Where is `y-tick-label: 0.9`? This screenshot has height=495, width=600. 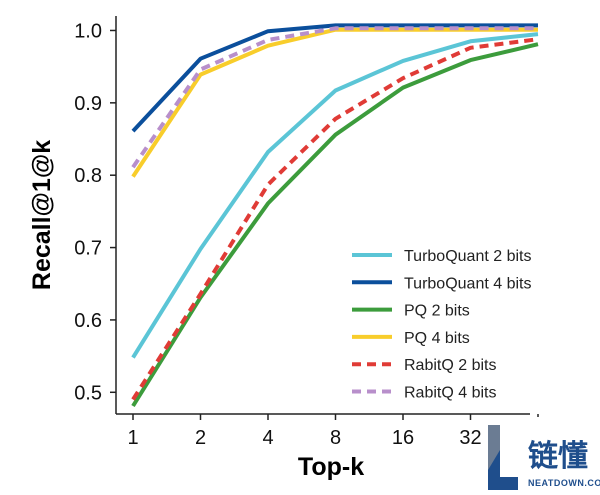 y-tick-label: 0.9 is located at coordinates (88, 104).